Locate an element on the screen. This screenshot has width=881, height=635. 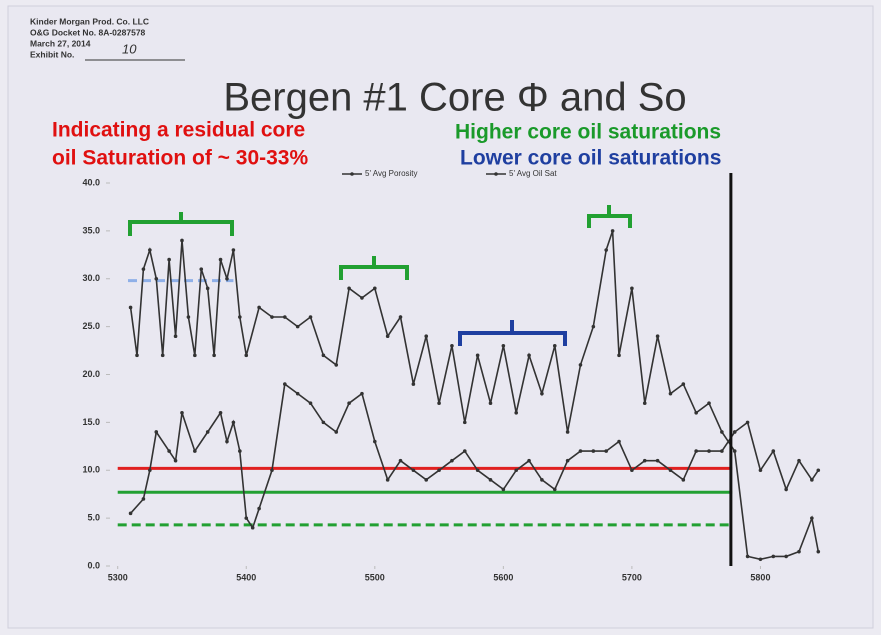
y-tick-label: 40.0 is located at coordinates (91, 182).